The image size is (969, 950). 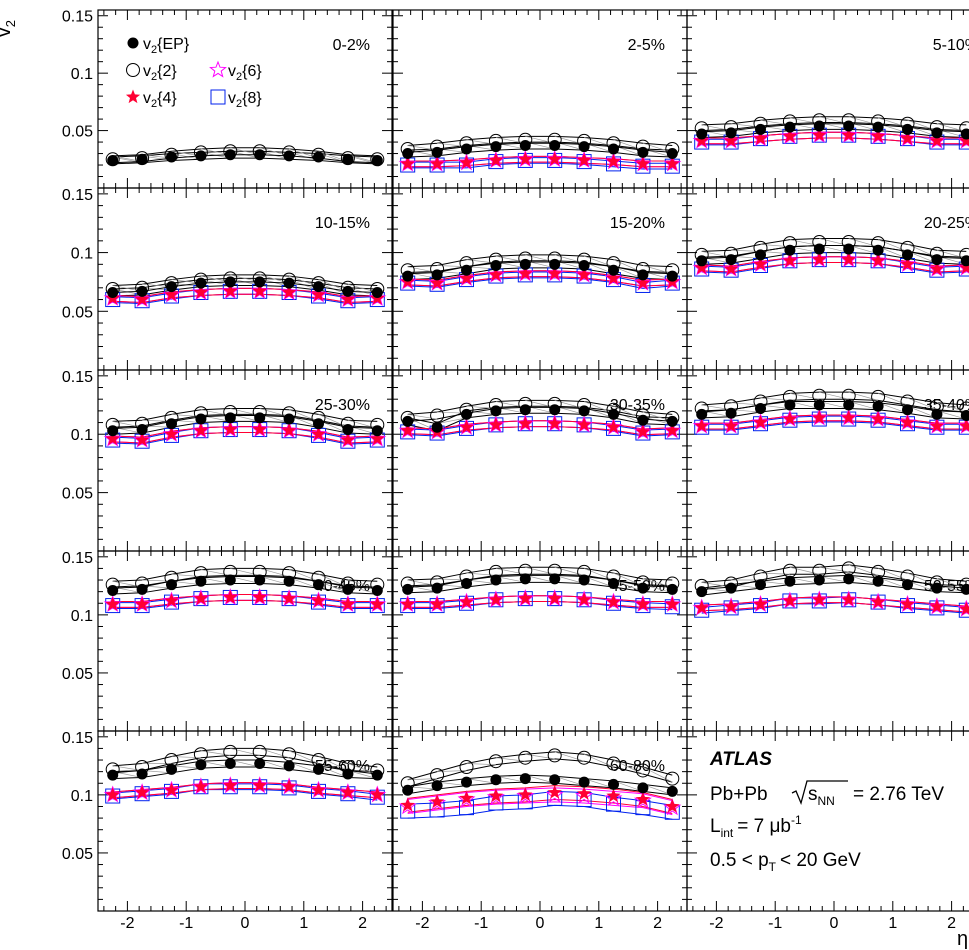 I want to click on legend-label: v2{EP}, so click(x=166, y=46).